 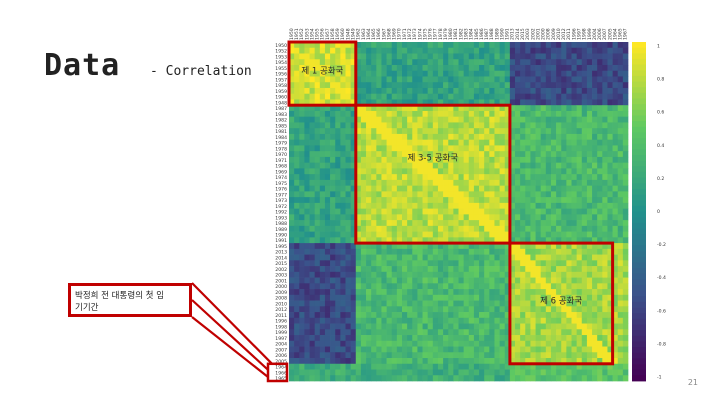 I want to click on row-label: 1957, so click(x=281, y=80).